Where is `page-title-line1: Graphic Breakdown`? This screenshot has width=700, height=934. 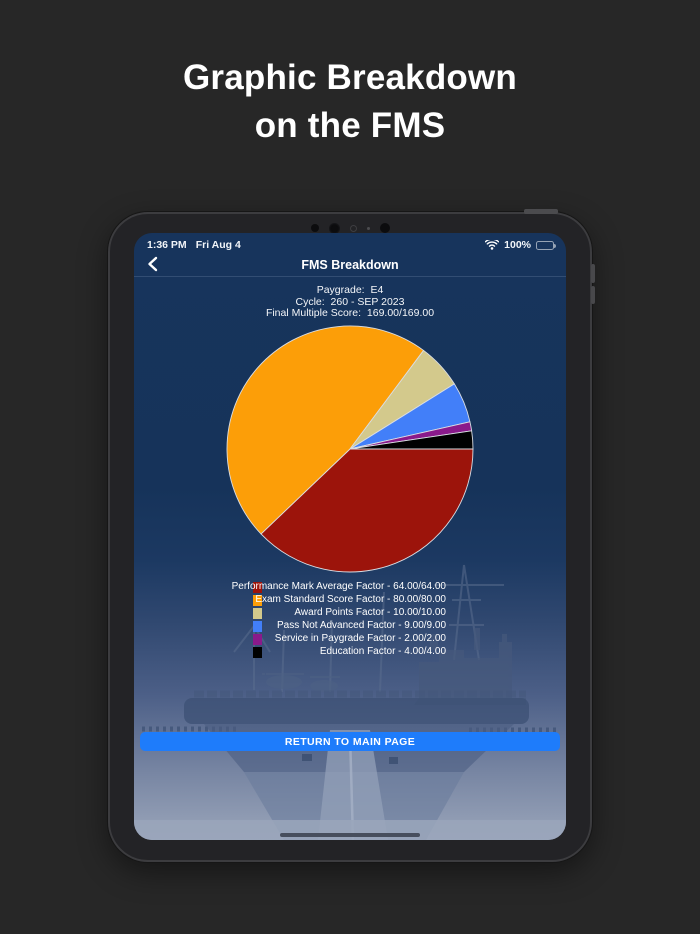
page-title-line1: Graphic Breakdown is located at coordinates (350, 77).